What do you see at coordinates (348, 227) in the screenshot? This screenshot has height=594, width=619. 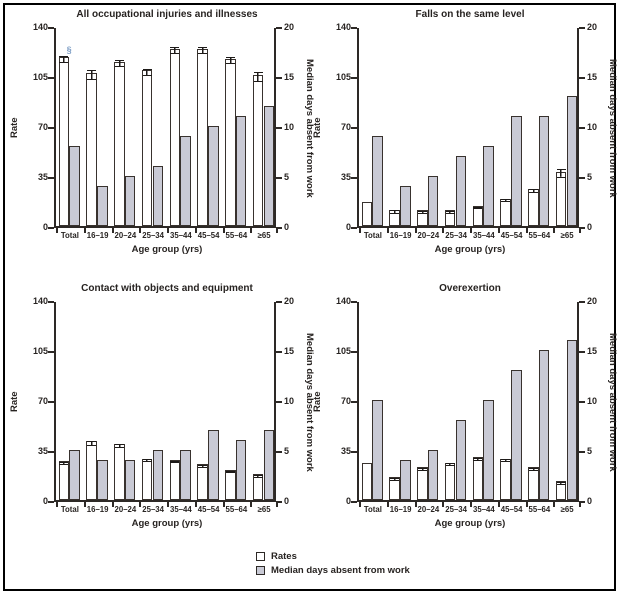 I see `left-axis-tick-label: 0` at bounding box center [348, 227].